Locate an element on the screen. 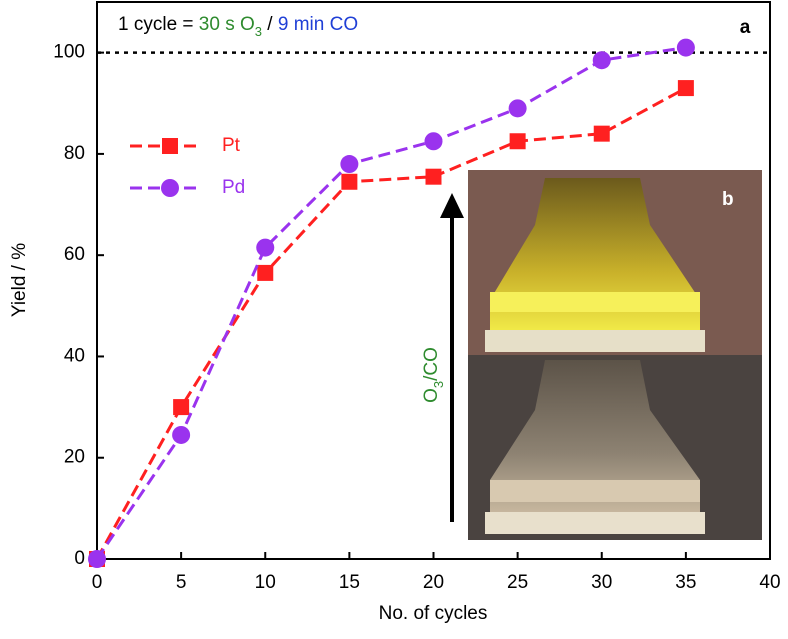 Image resolution: width=788 pixels, height=639 pixels. y-tick-label: 60 is located at coordinates (74, 254).